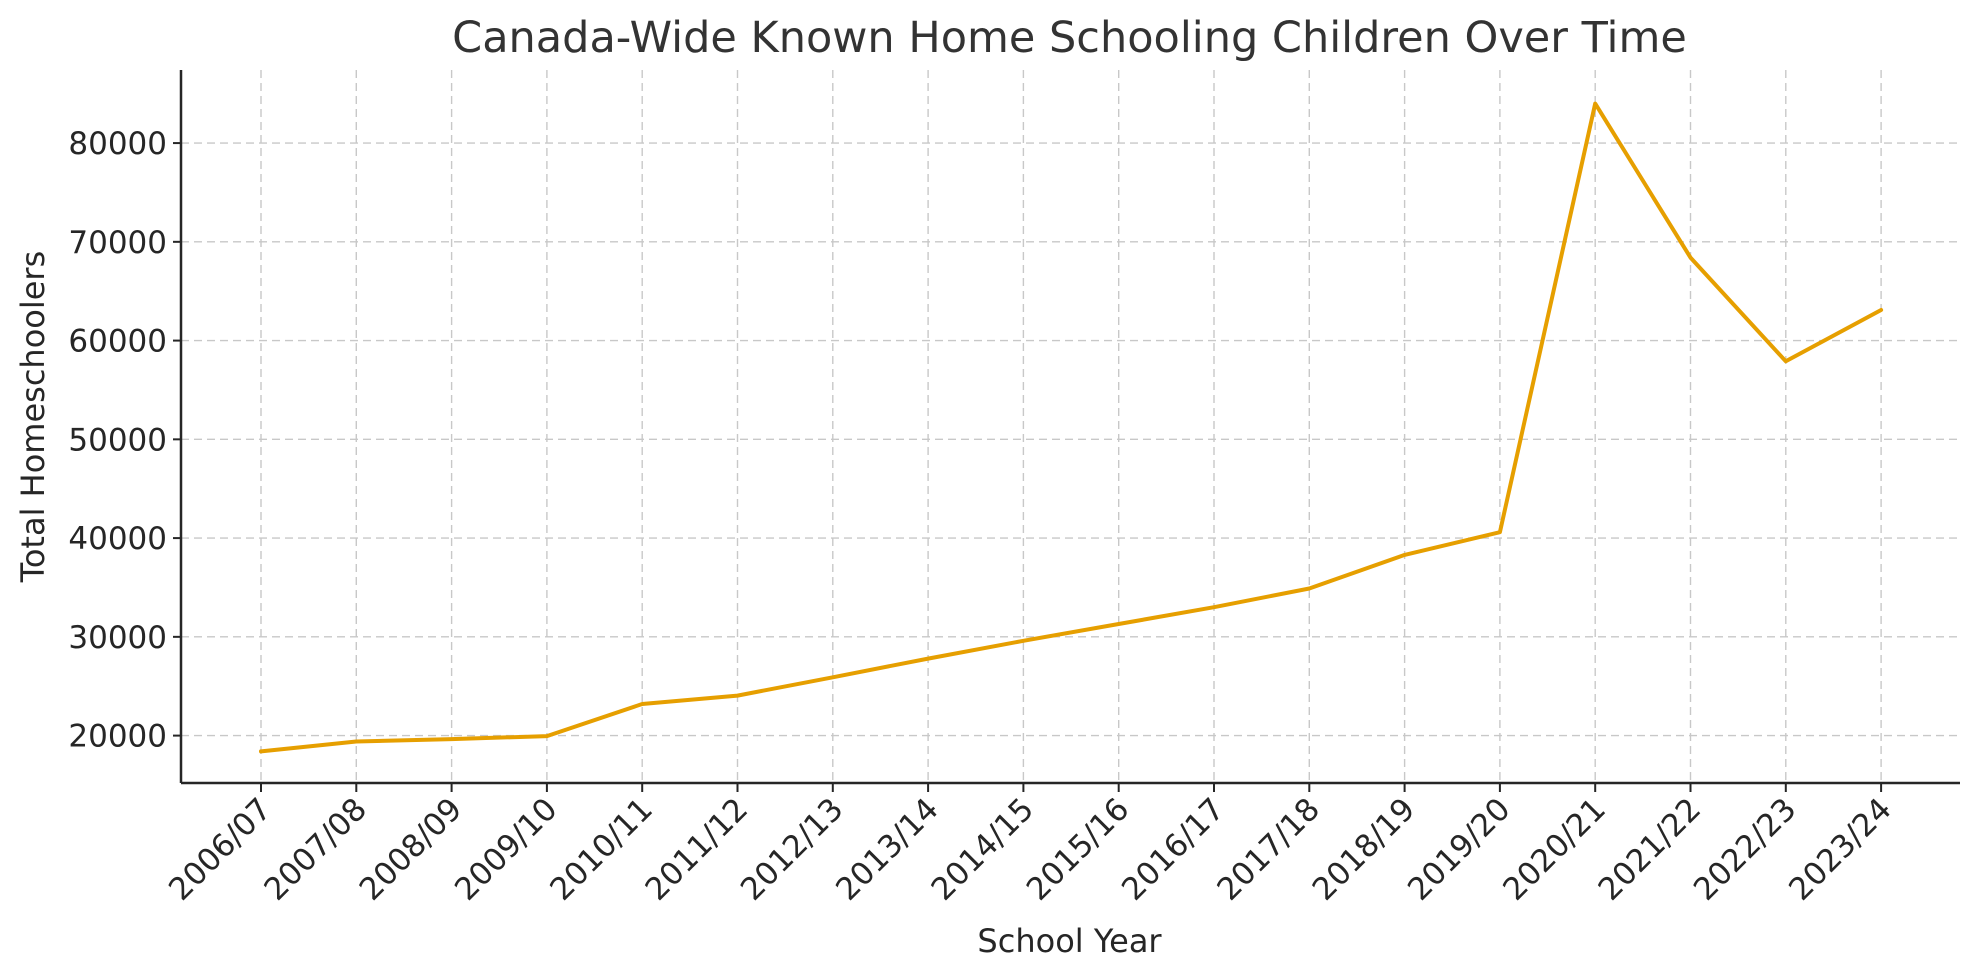 The width and height of the screenshot is (1979, 979). I want to click on x-tick-label: 2019/20, so click(1459, 849).